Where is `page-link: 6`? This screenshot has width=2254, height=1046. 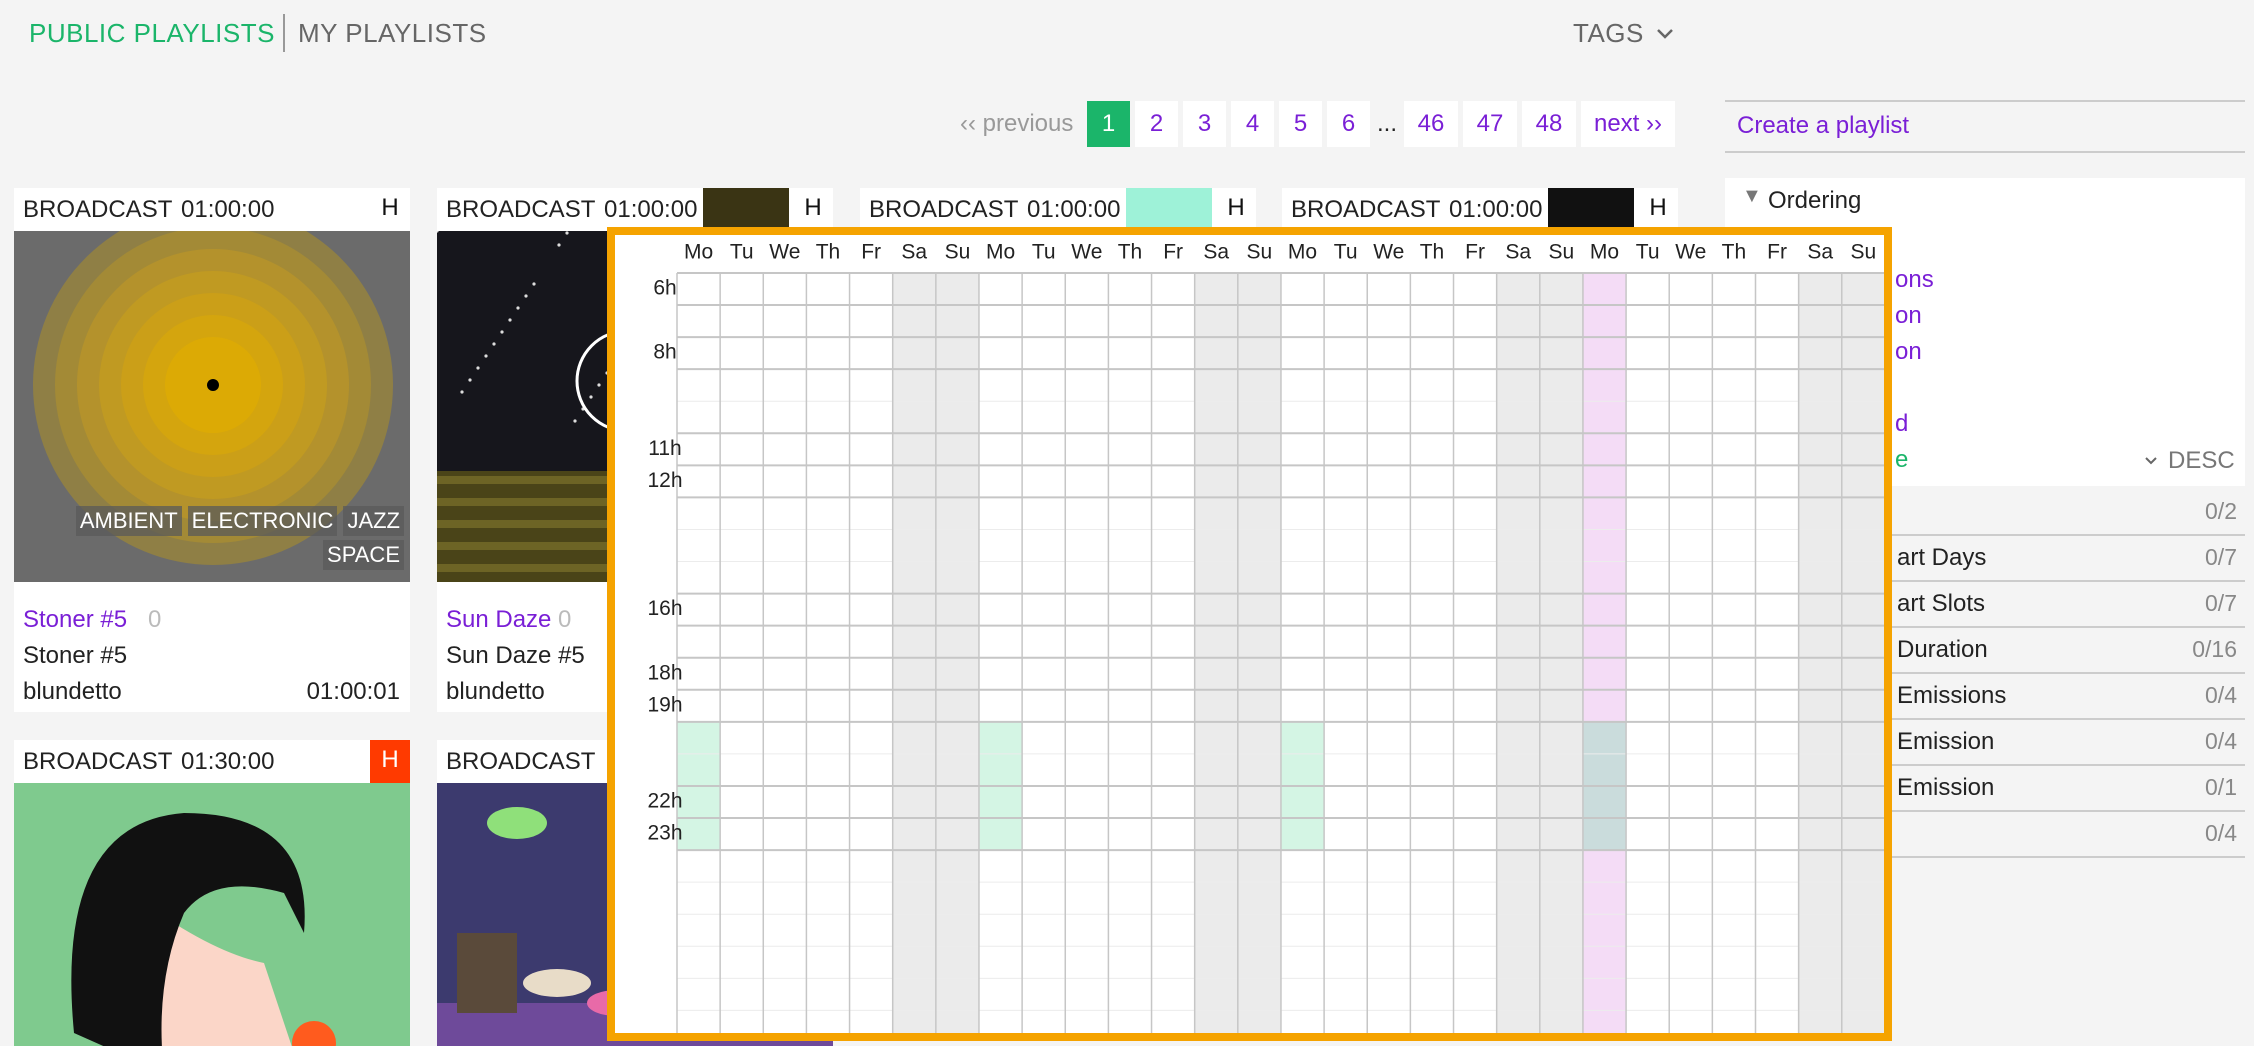
page-link: 6 is located at coordinates (1348, 124).